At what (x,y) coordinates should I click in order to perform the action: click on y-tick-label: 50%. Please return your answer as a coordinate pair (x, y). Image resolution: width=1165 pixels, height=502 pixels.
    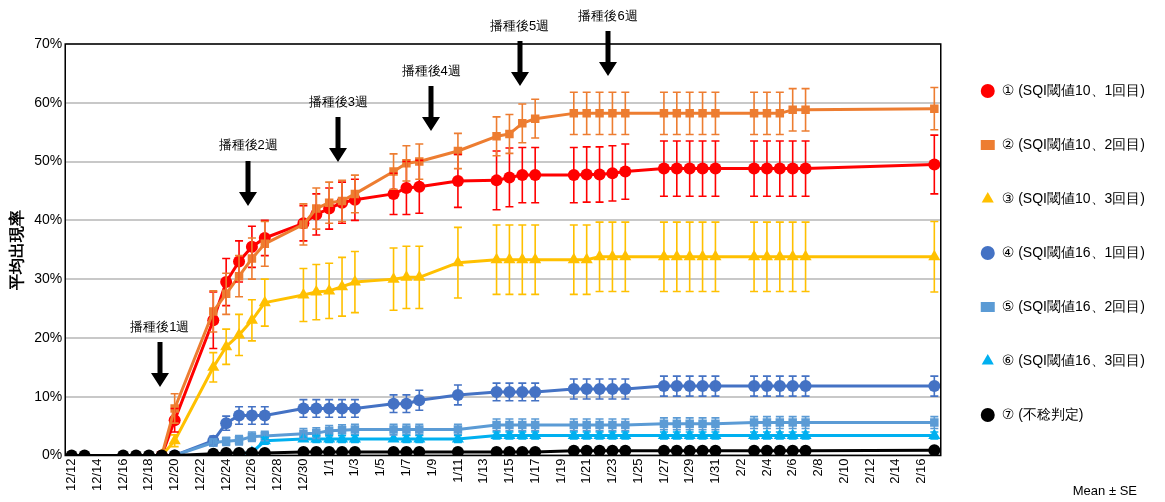
    Looking at the image, I should click on (48, 160).